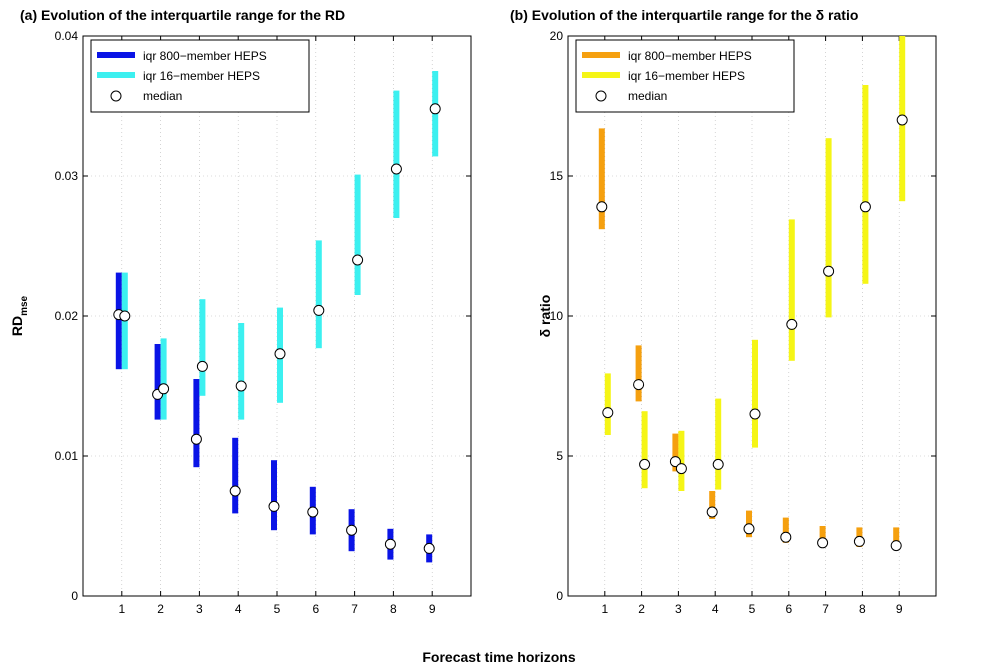  I want to click on y-tick-label: 0.03, so click(67, 176).